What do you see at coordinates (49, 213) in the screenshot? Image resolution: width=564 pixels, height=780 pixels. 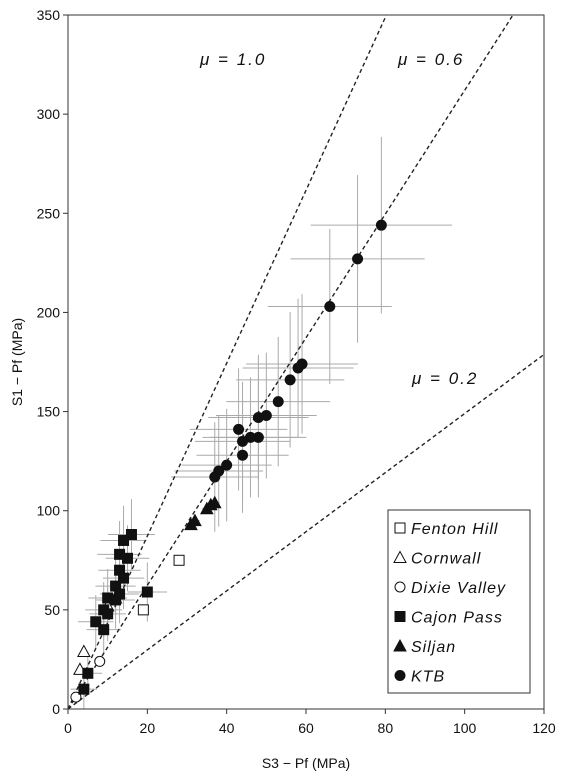 I see `y-tick-label: 250` at bounding box center [49, 213].